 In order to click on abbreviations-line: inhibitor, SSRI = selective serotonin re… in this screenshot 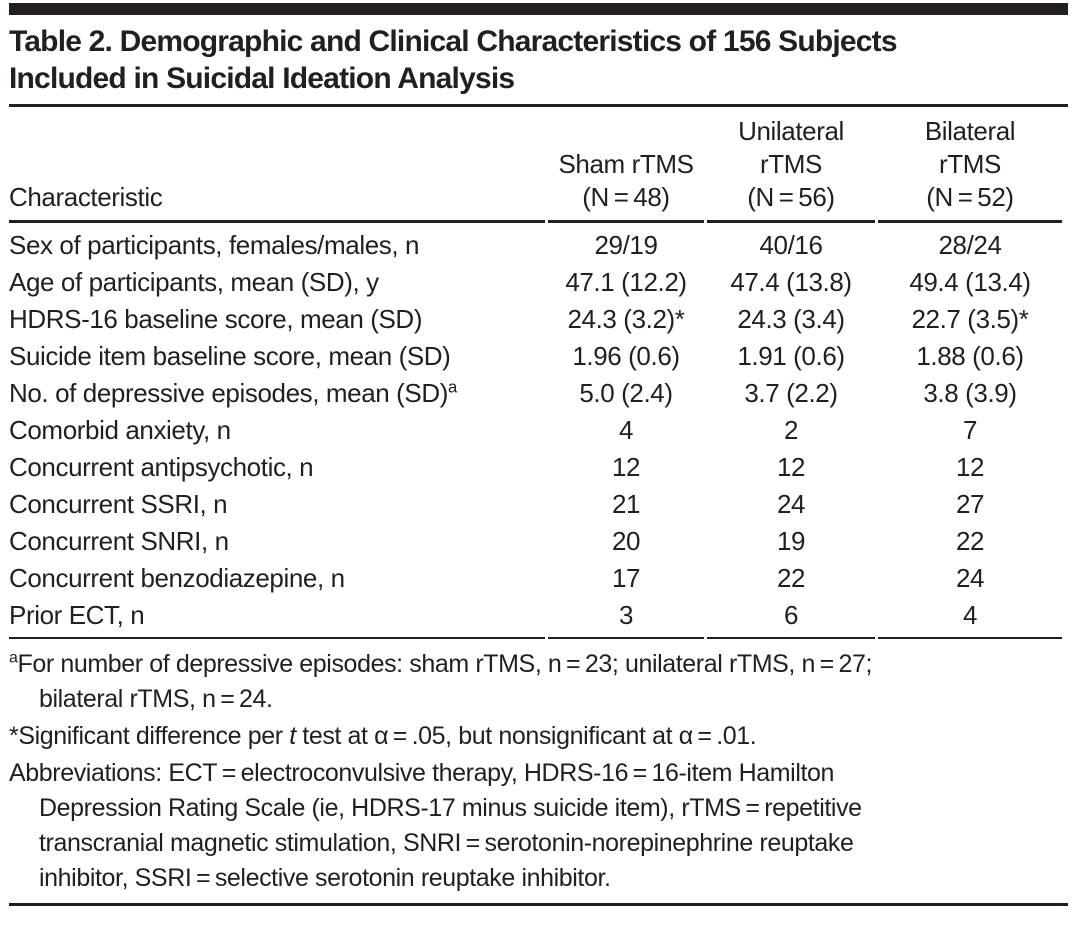, I will do `click(325, 878)`.